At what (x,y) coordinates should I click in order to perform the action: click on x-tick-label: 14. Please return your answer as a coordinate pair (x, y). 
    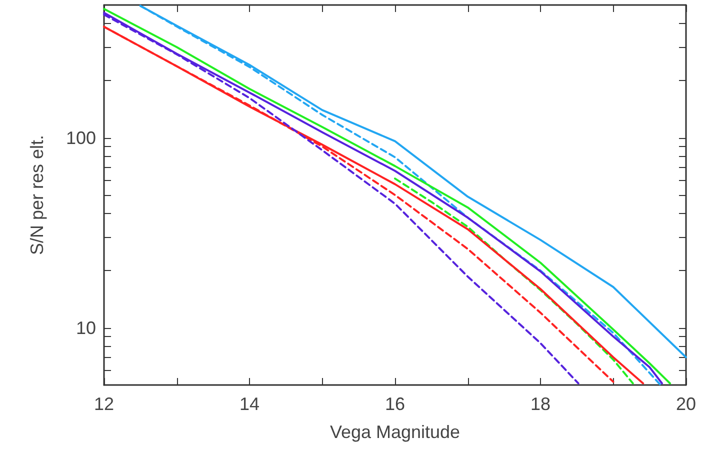
    Looking at the image, I should click on (249, 404).